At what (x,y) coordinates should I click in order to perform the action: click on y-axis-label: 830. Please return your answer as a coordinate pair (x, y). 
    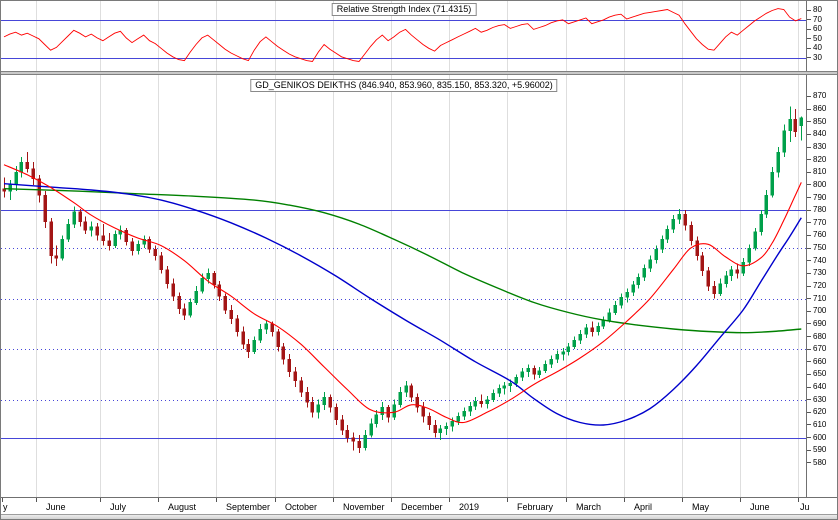
    Looking at the image, I should click on (820, 147).